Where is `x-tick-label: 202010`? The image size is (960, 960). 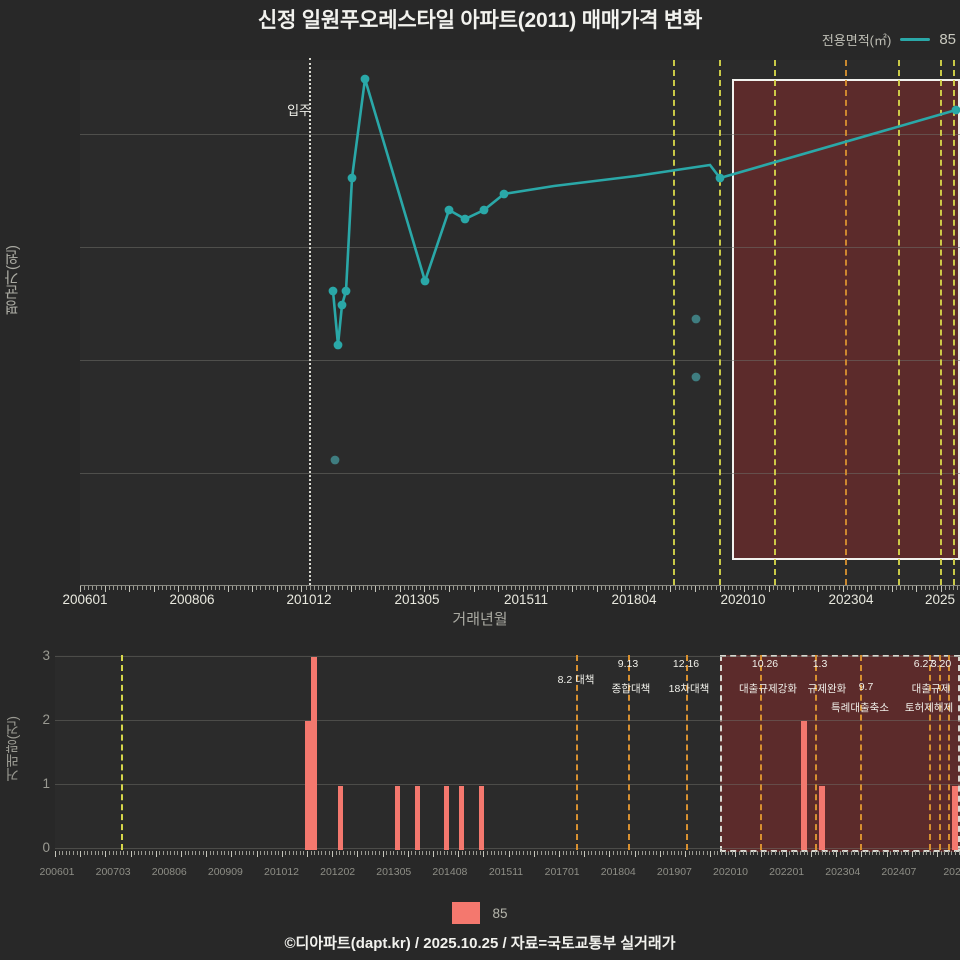
x-tick-label: 202010 is located at coordinates (743, 599).